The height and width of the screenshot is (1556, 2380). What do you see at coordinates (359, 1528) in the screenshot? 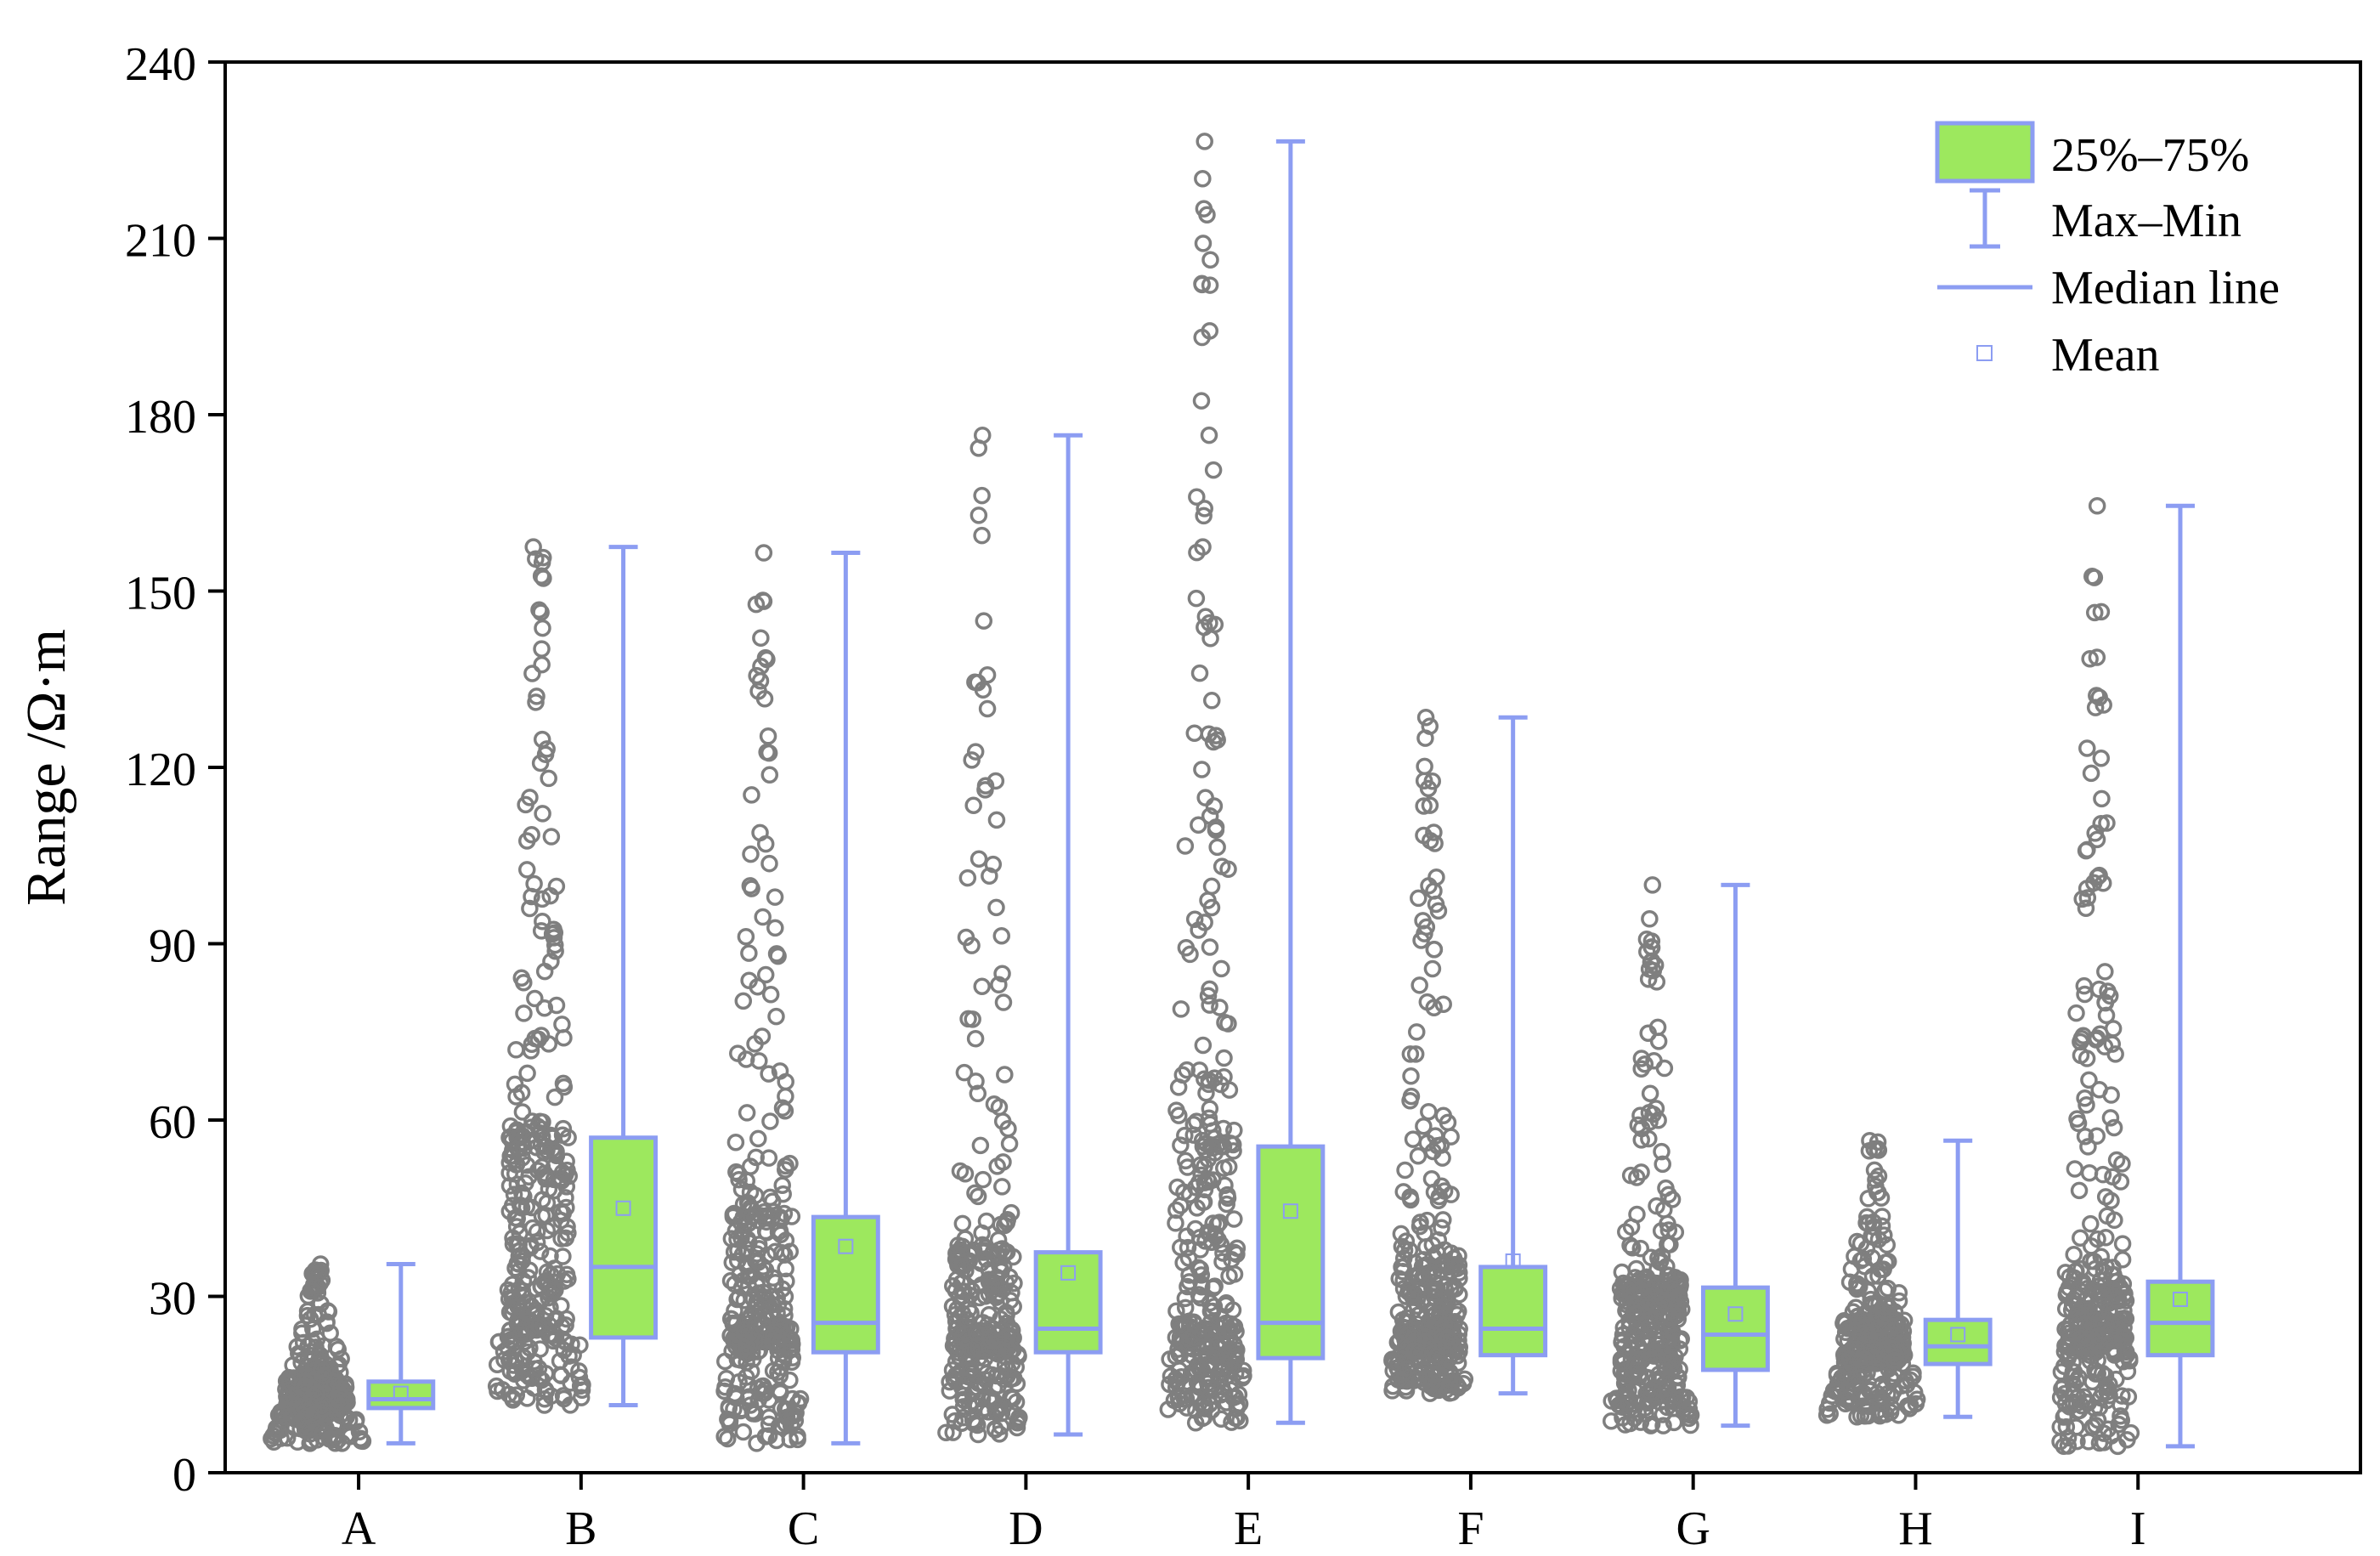
I see `x-tick-label: A` at bounding box center [359, 1528].